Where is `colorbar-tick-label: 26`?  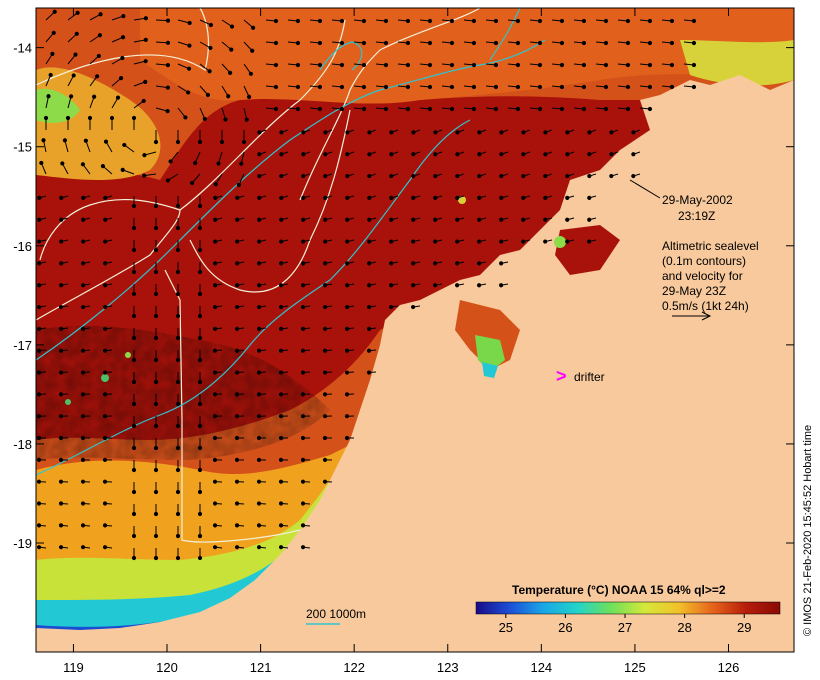
colorbar-tick-label: 26 is located at coordinates (565, 627).